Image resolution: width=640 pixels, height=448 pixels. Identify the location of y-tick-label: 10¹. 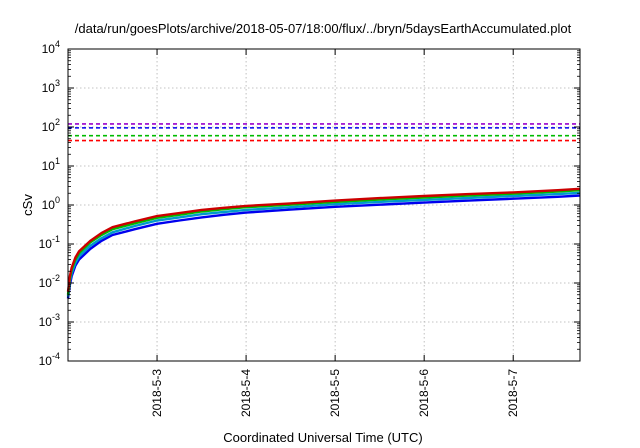
(51, 164).